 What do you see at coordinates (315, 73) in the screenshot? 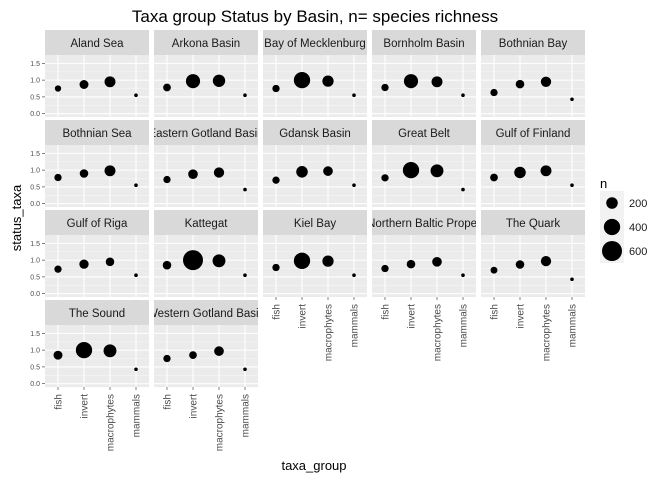
I see `facet-panel: Bay of Mecklenburg` at bounding box center [315, 73].